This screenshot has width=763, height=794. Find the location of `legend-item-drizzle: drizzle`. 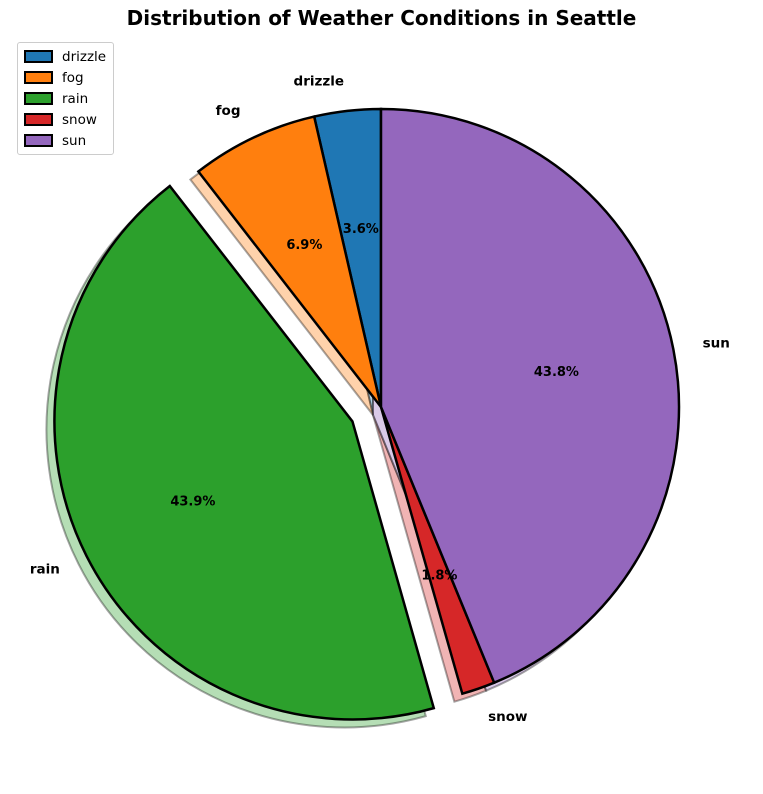

legend-item-drizzle: drizzle is located at coordinates (65, 56).